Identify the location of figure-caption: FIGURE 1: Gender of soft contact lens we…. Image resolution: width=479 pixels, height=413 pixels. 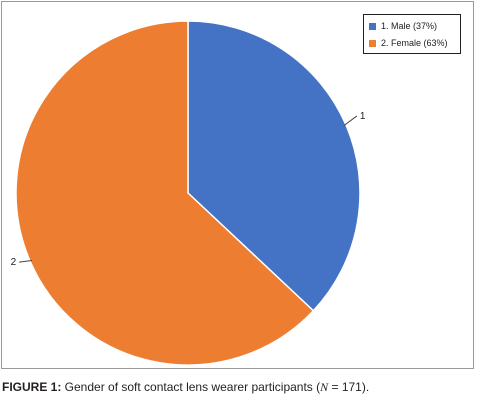
(185, 387).